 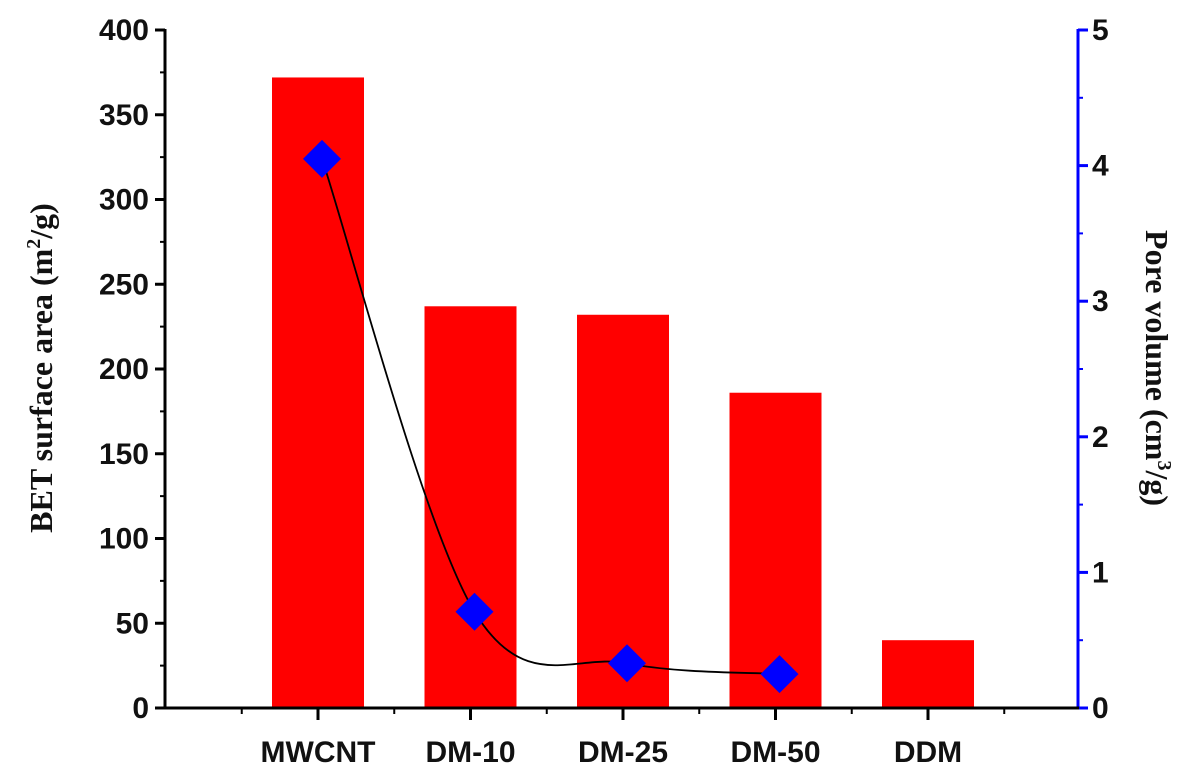 What do you see at coordinates (1100, 572) in the screenshot?
I see `right-tick-label: 1` at bounding box center [1100, 572].